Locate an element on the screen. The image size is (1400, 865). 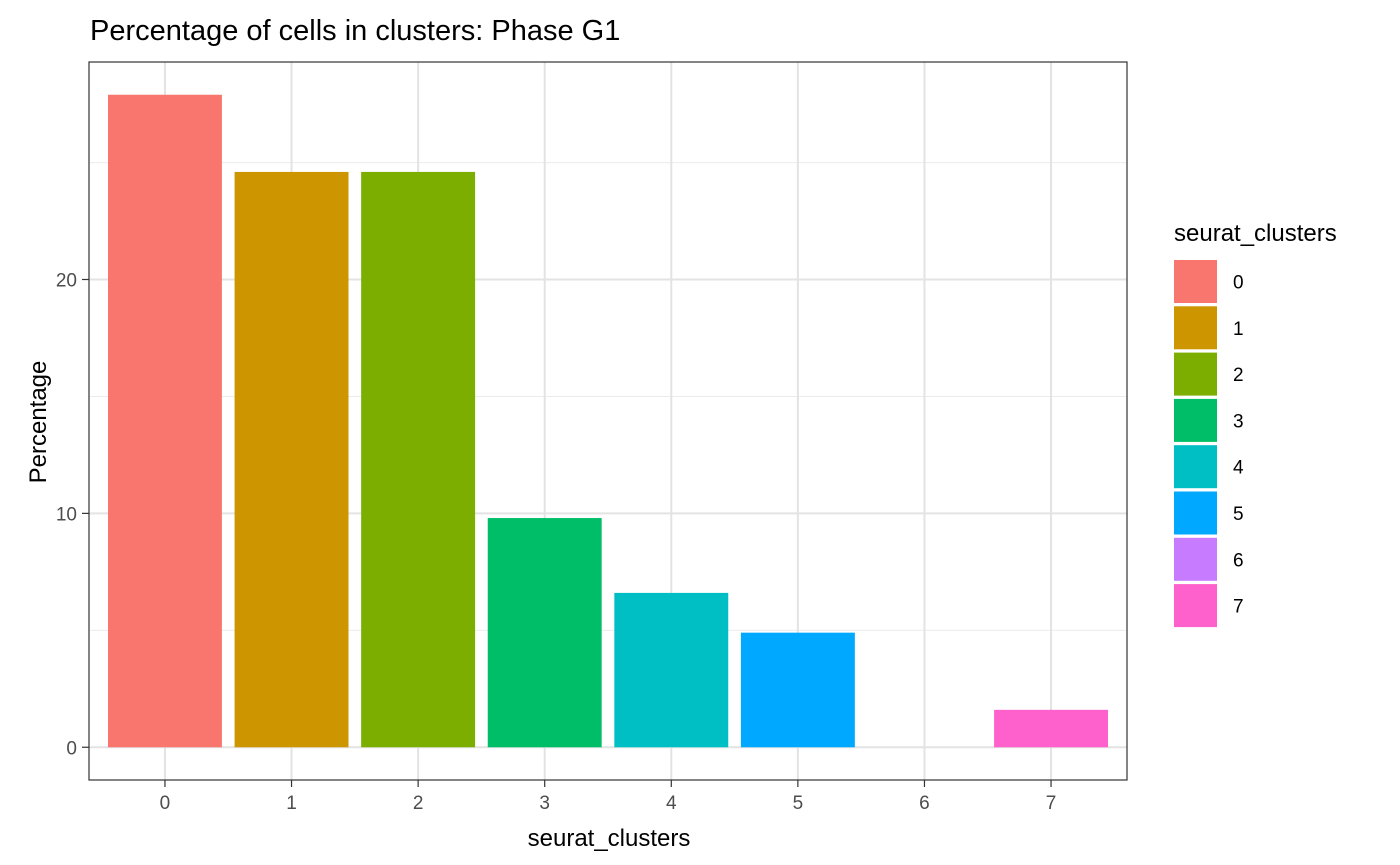
x-tick-label: 3 is located at coordinates (544, 803).